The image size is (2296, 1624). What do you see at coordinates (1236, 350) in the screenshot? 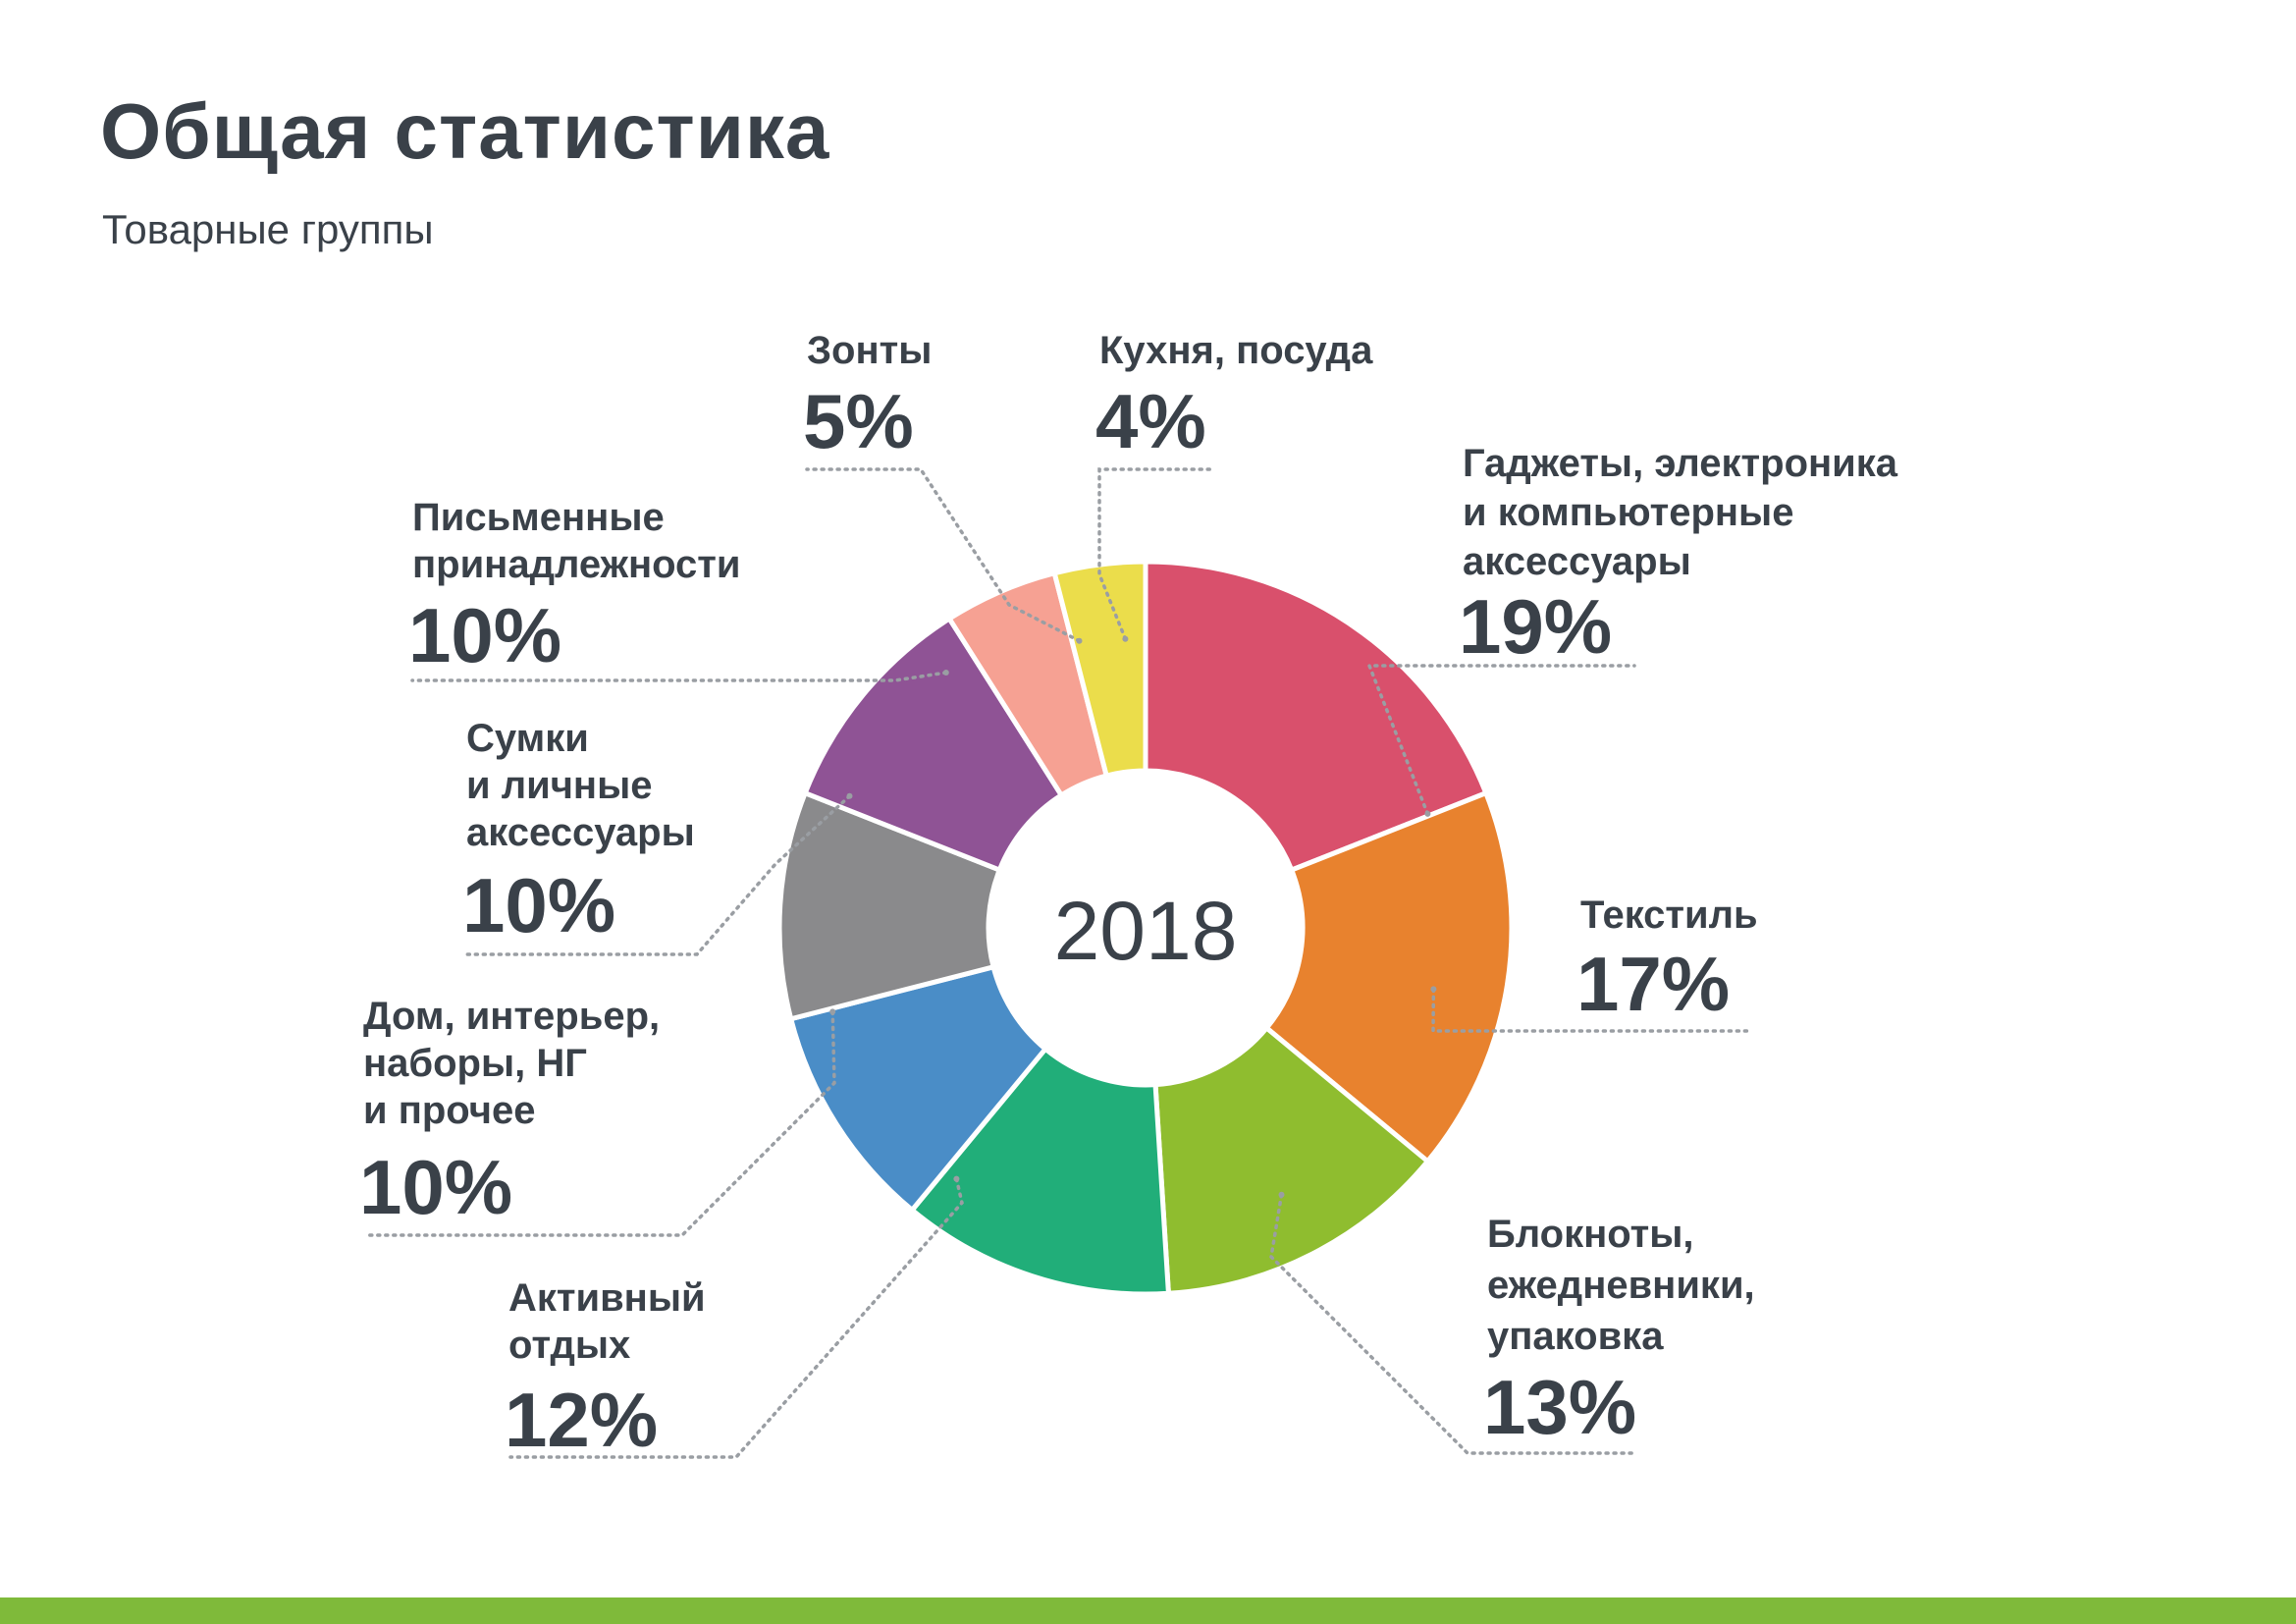
I see `slice-label-8-line-0: Кухня, посуда` at bounding box center [1236, 350].